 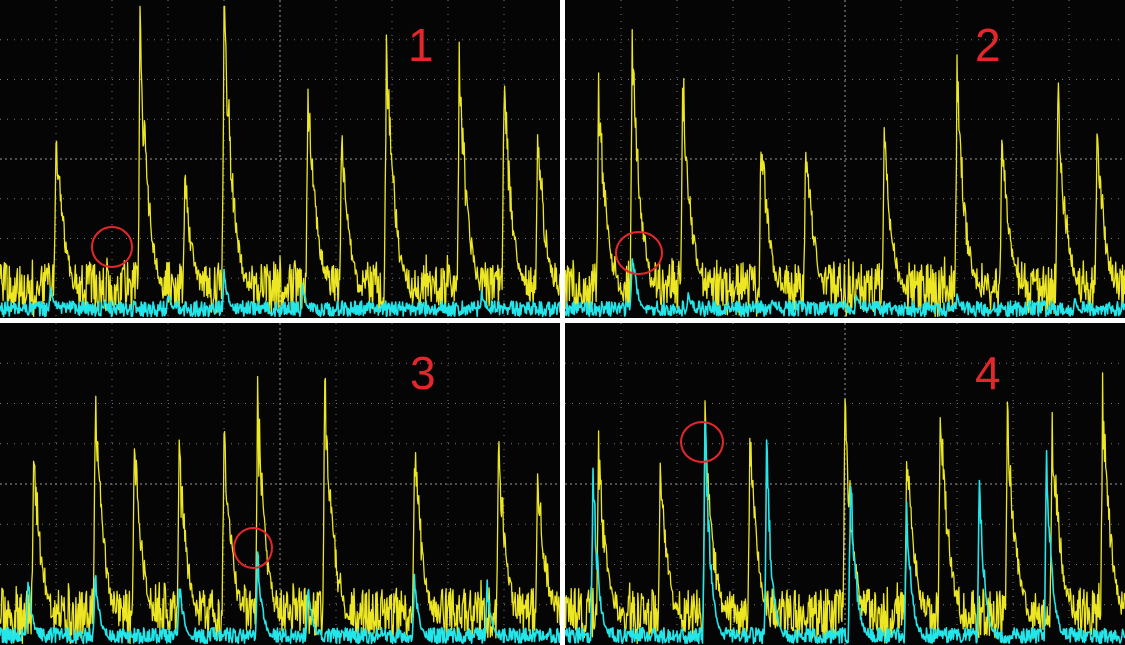 What do you see at coordinates (423, 373) in the screenshot?
I see `panel-label-3: 3` at bounding box center [423, 373].